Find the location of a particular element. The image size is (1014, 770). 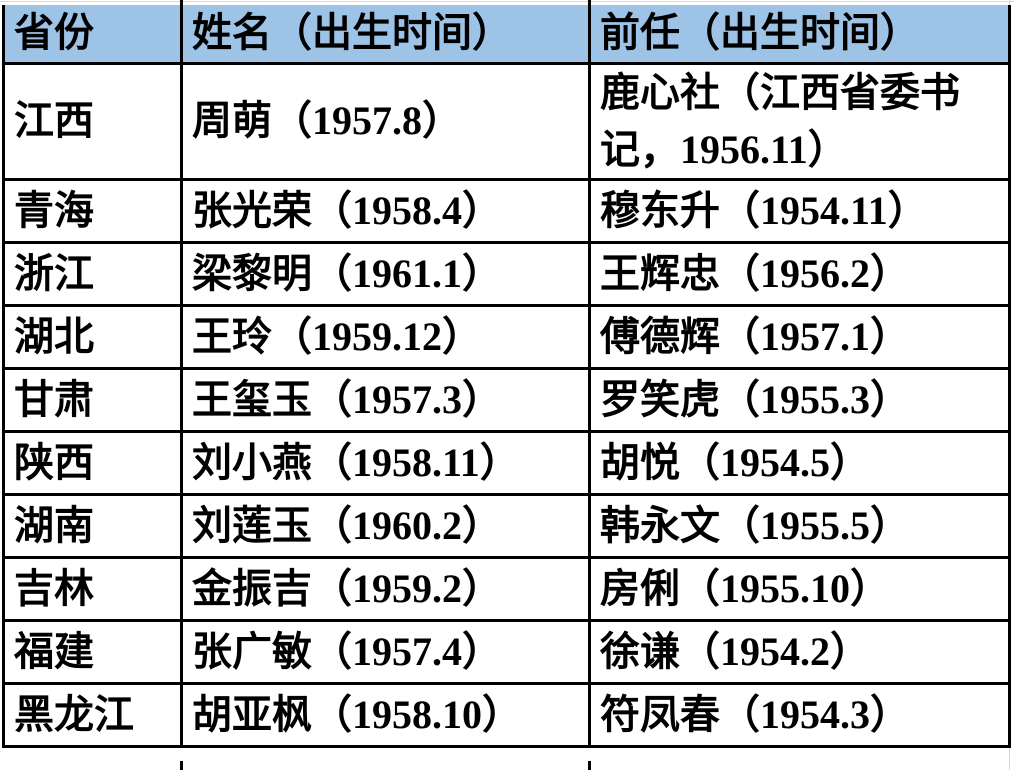

table-row: 吉林 金振吉（1959.2） 房俐（1955.10） is located at coordinates (506, 589).